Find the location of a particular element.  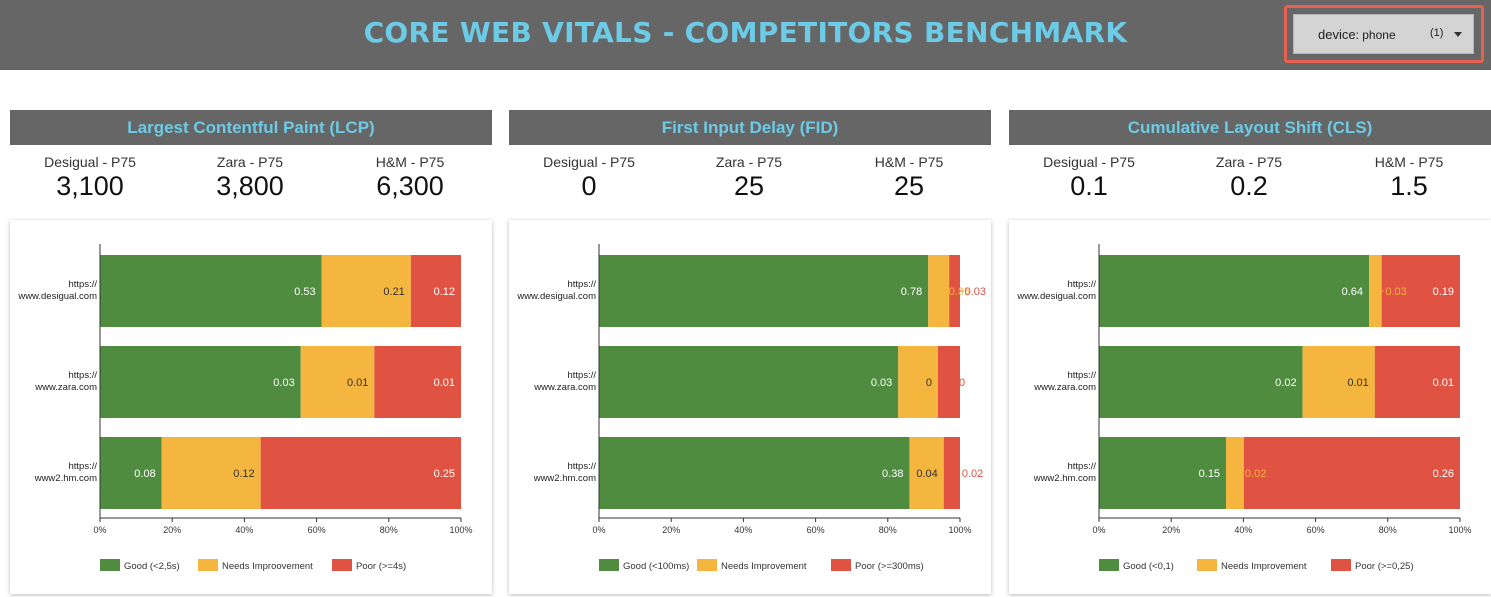

kpi-hm: H&M - P75 25 is located at coordinates (909, 178).